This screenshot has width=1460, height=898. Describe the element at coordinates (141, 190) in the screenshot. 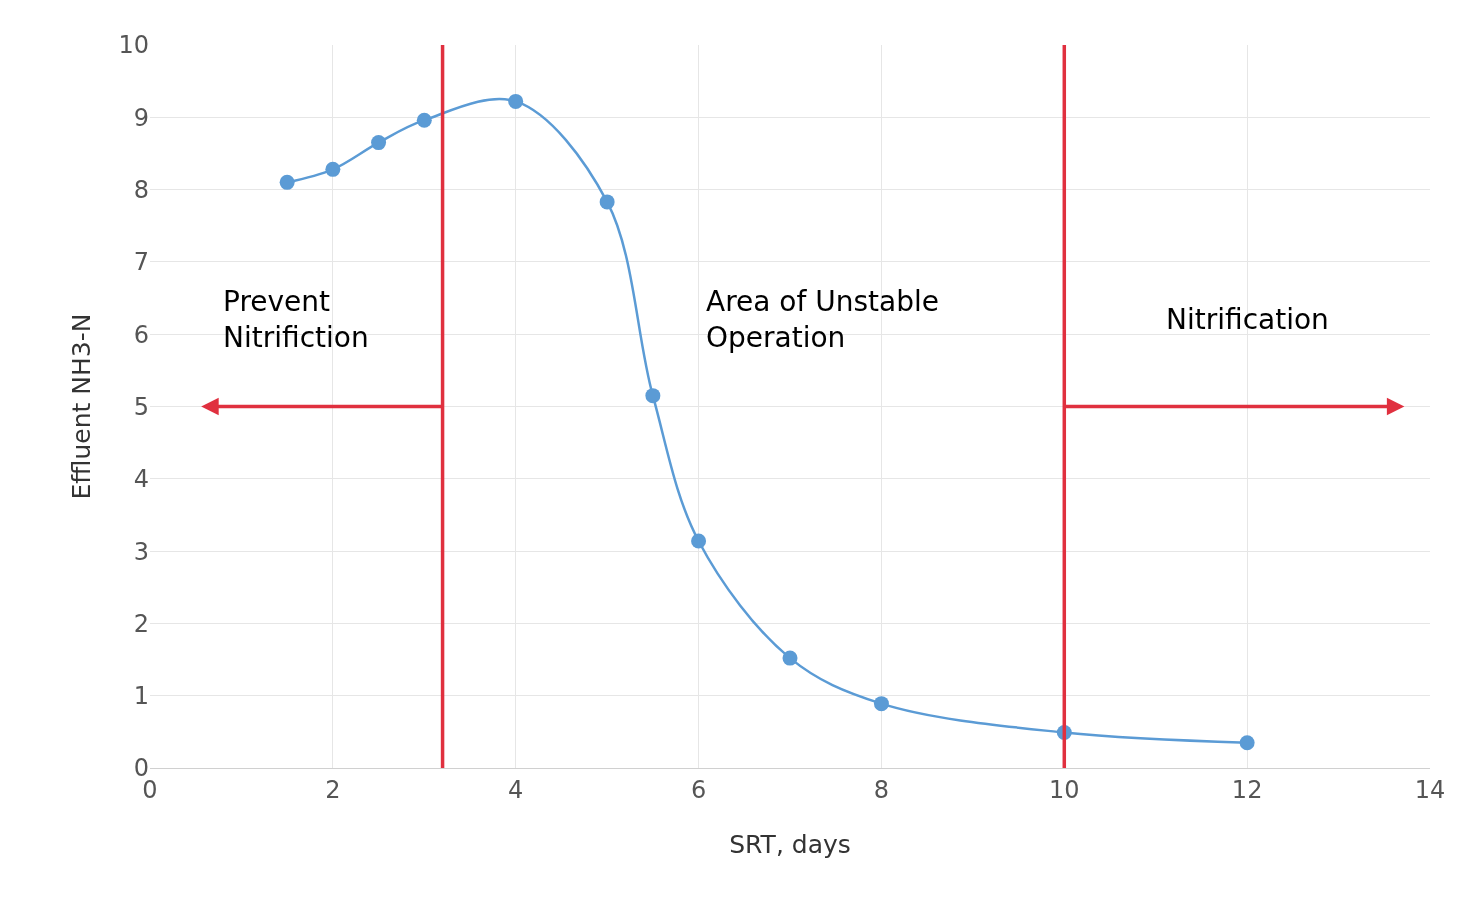

I see `y-tick-label: 8` at that location.